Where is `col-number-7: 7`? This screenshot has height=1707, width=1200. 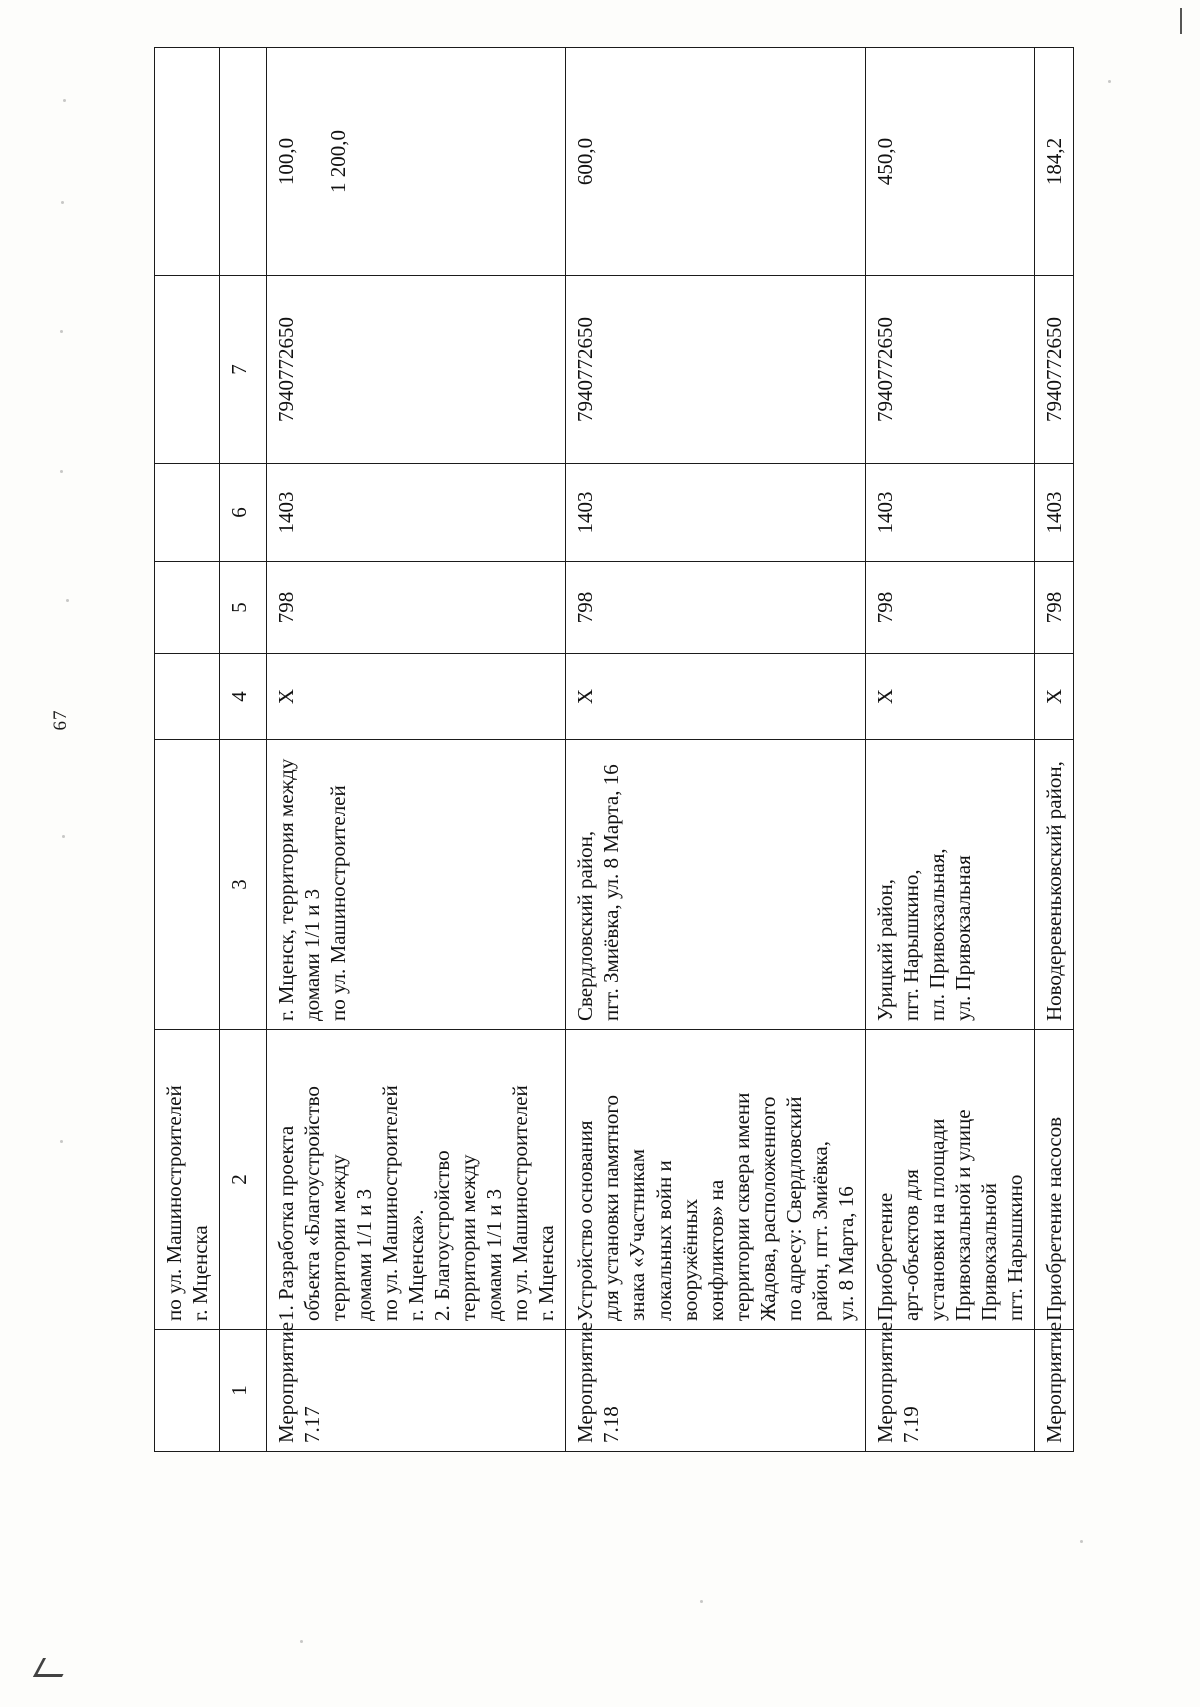
col-number-7: 7 is located at coordinates (243, 369).